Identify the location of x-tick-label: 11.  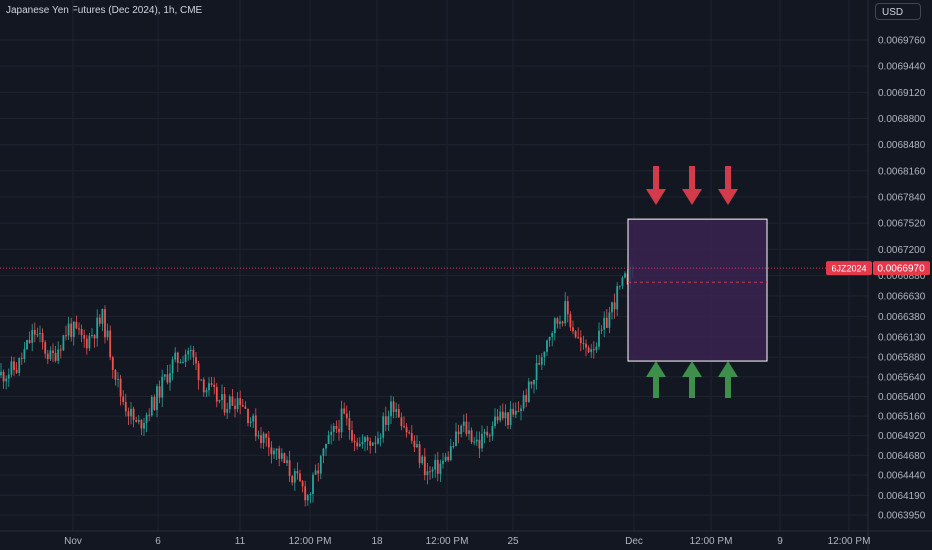
(240, 541).